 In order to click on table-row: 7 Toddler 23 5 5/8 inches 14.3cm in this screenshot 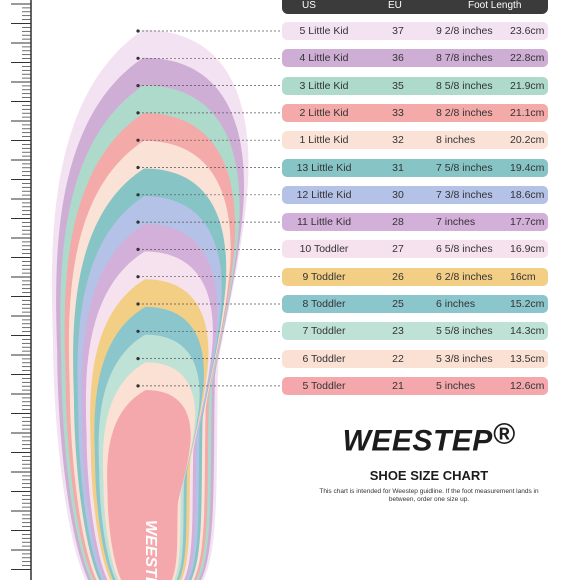, I will do `click(415, 331)`.